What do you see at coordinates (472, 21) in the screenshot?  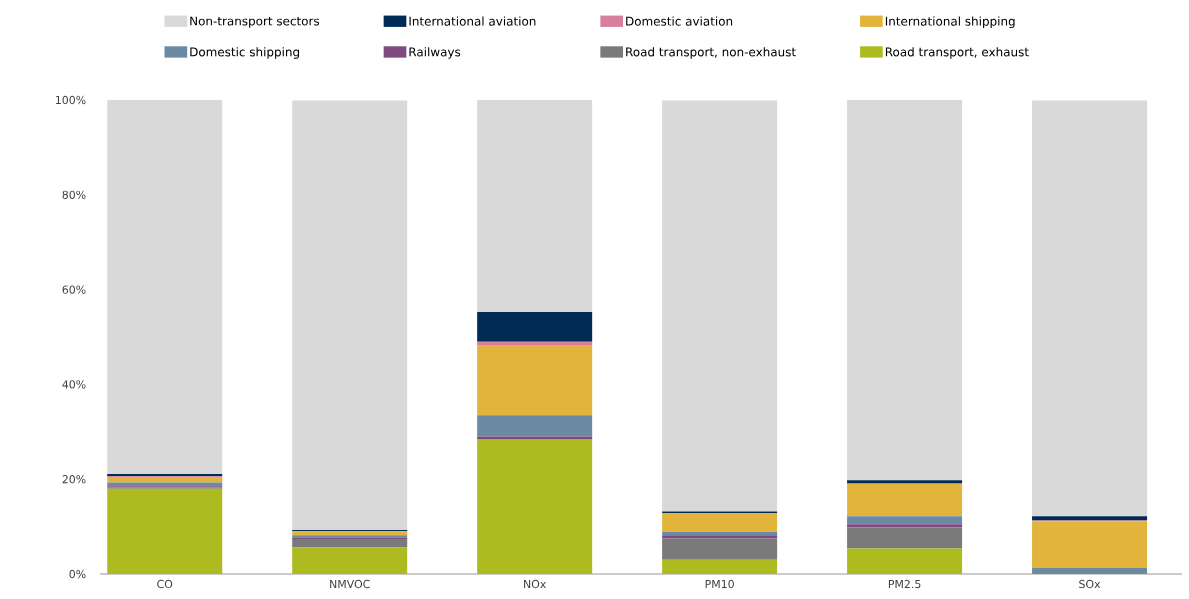 I see `legend-label: International aviation` at bounding box center [472, 21].